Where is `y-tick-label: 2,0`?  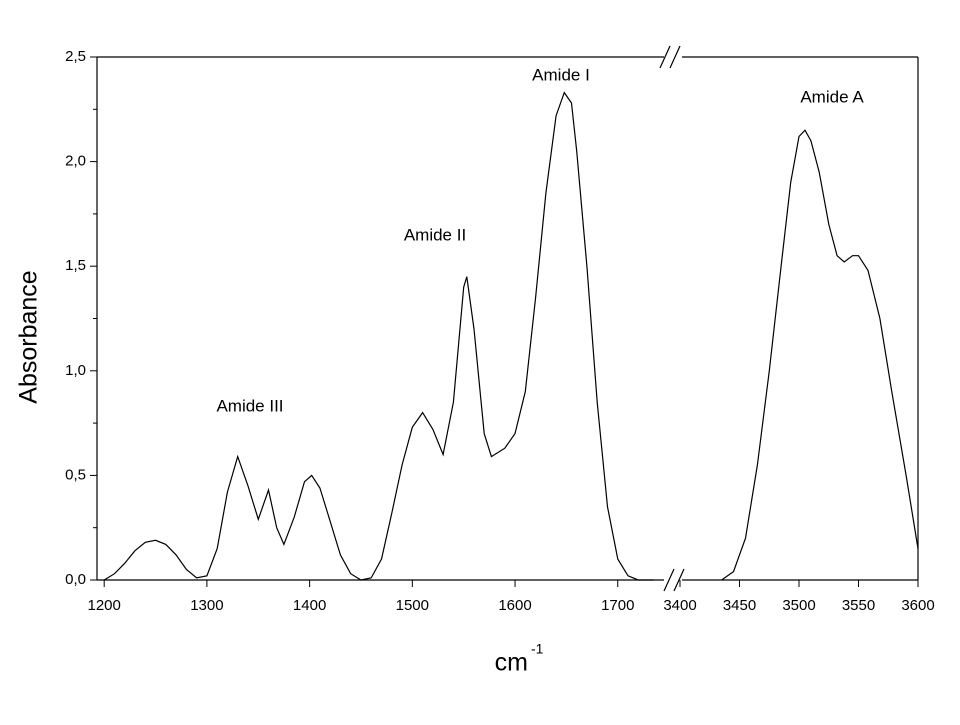 y-tick-label: 2,0 is located at coordinates (75, 161).